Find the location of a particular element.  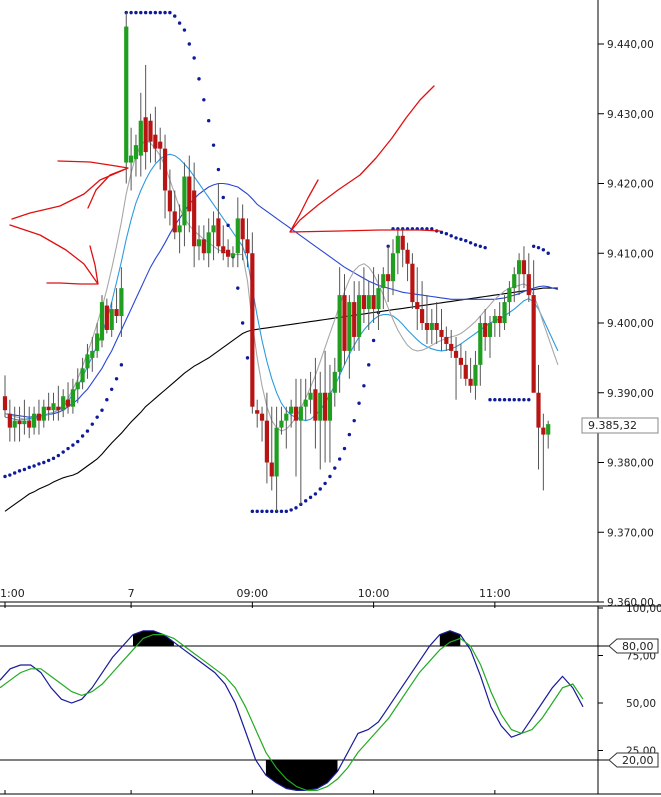

price-tick-label: 9.390,00 is located at coordinates (630, 394).